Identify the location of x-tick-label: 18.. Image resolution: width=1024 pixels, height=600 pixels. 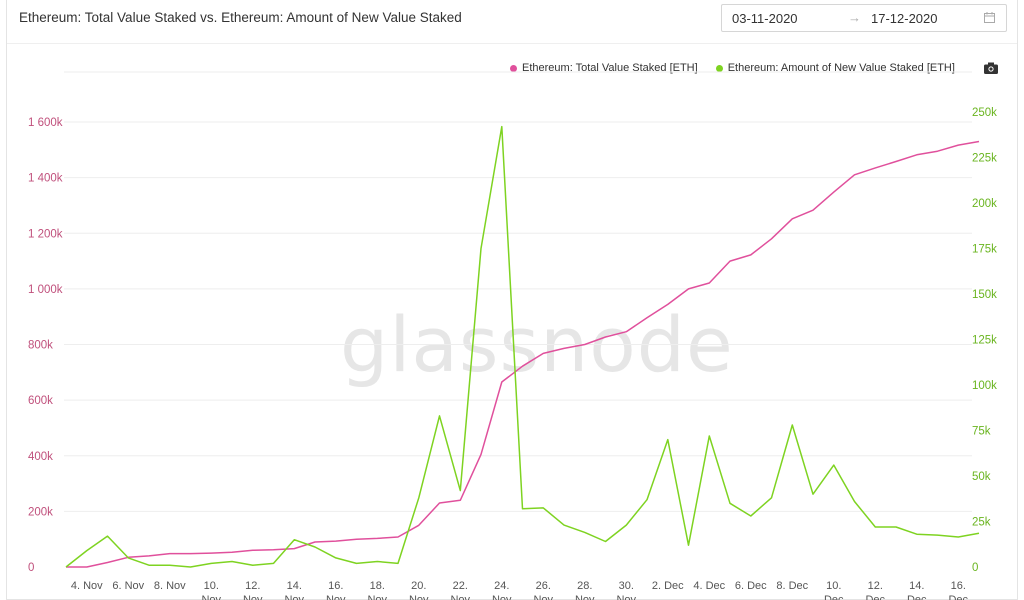
(377, 586).